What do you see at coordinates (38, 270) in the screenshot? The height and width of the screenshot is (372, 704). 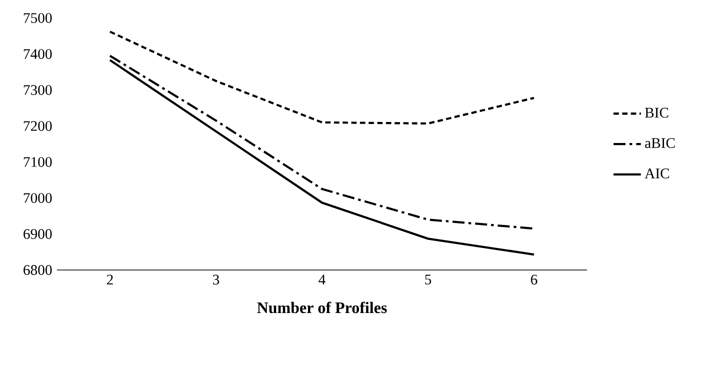 I see `y-tick-label: 6800` at bounding box center [38, 270].